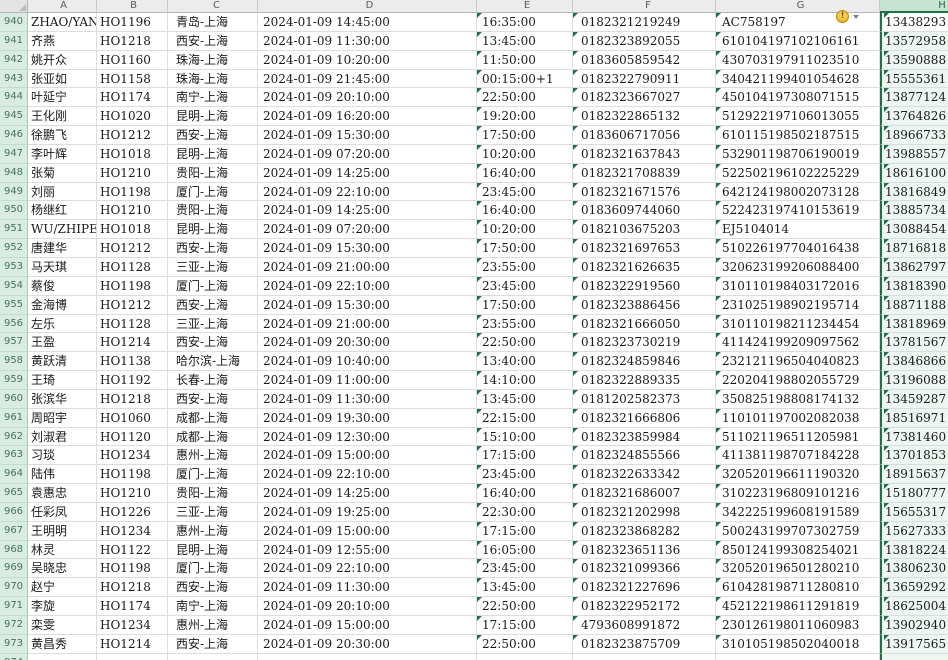 Image resolution: width=948 pixels, height=660 pixels. I want to click on cell-C946: 西安-上海, so click(213, 135).